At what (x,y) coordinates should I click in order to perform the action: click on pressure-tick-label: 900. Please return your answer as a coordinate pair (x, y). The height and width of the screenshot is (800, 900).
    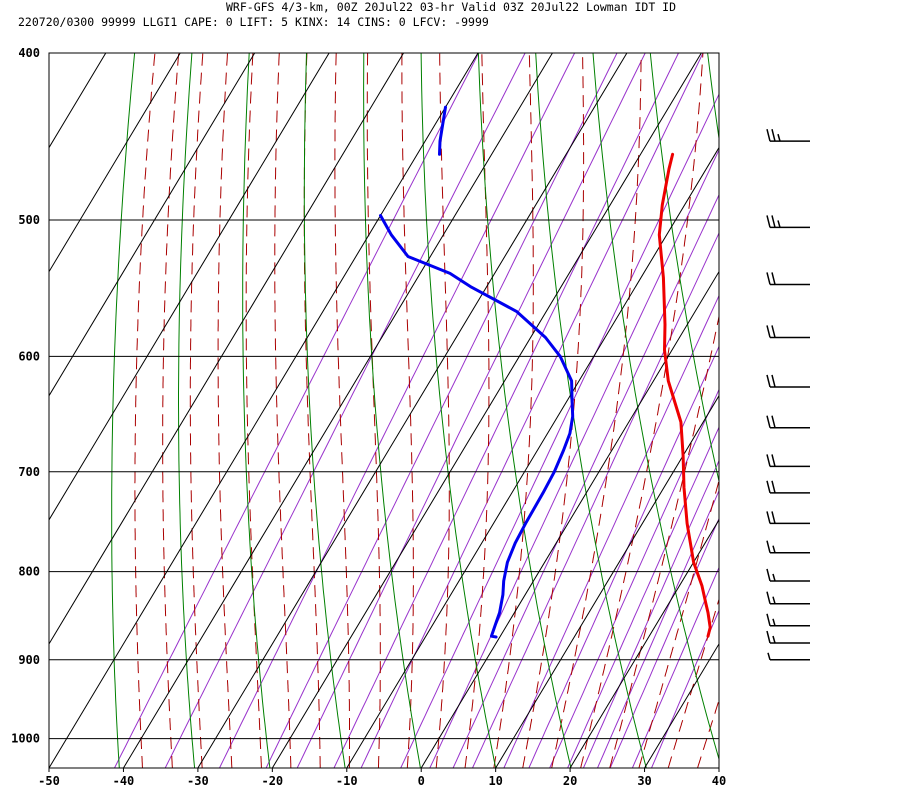
    Looking at the image, I should click on (29, 660).